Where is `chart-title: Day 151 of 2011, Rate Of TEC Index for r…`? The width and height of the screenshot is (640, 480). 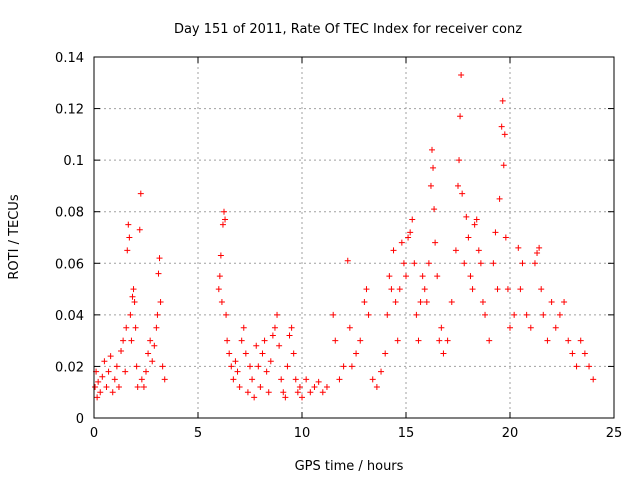 chart-title: Day 151 of 2011, Rate Of TEC Index for r… is located at coordinates (348, 29).